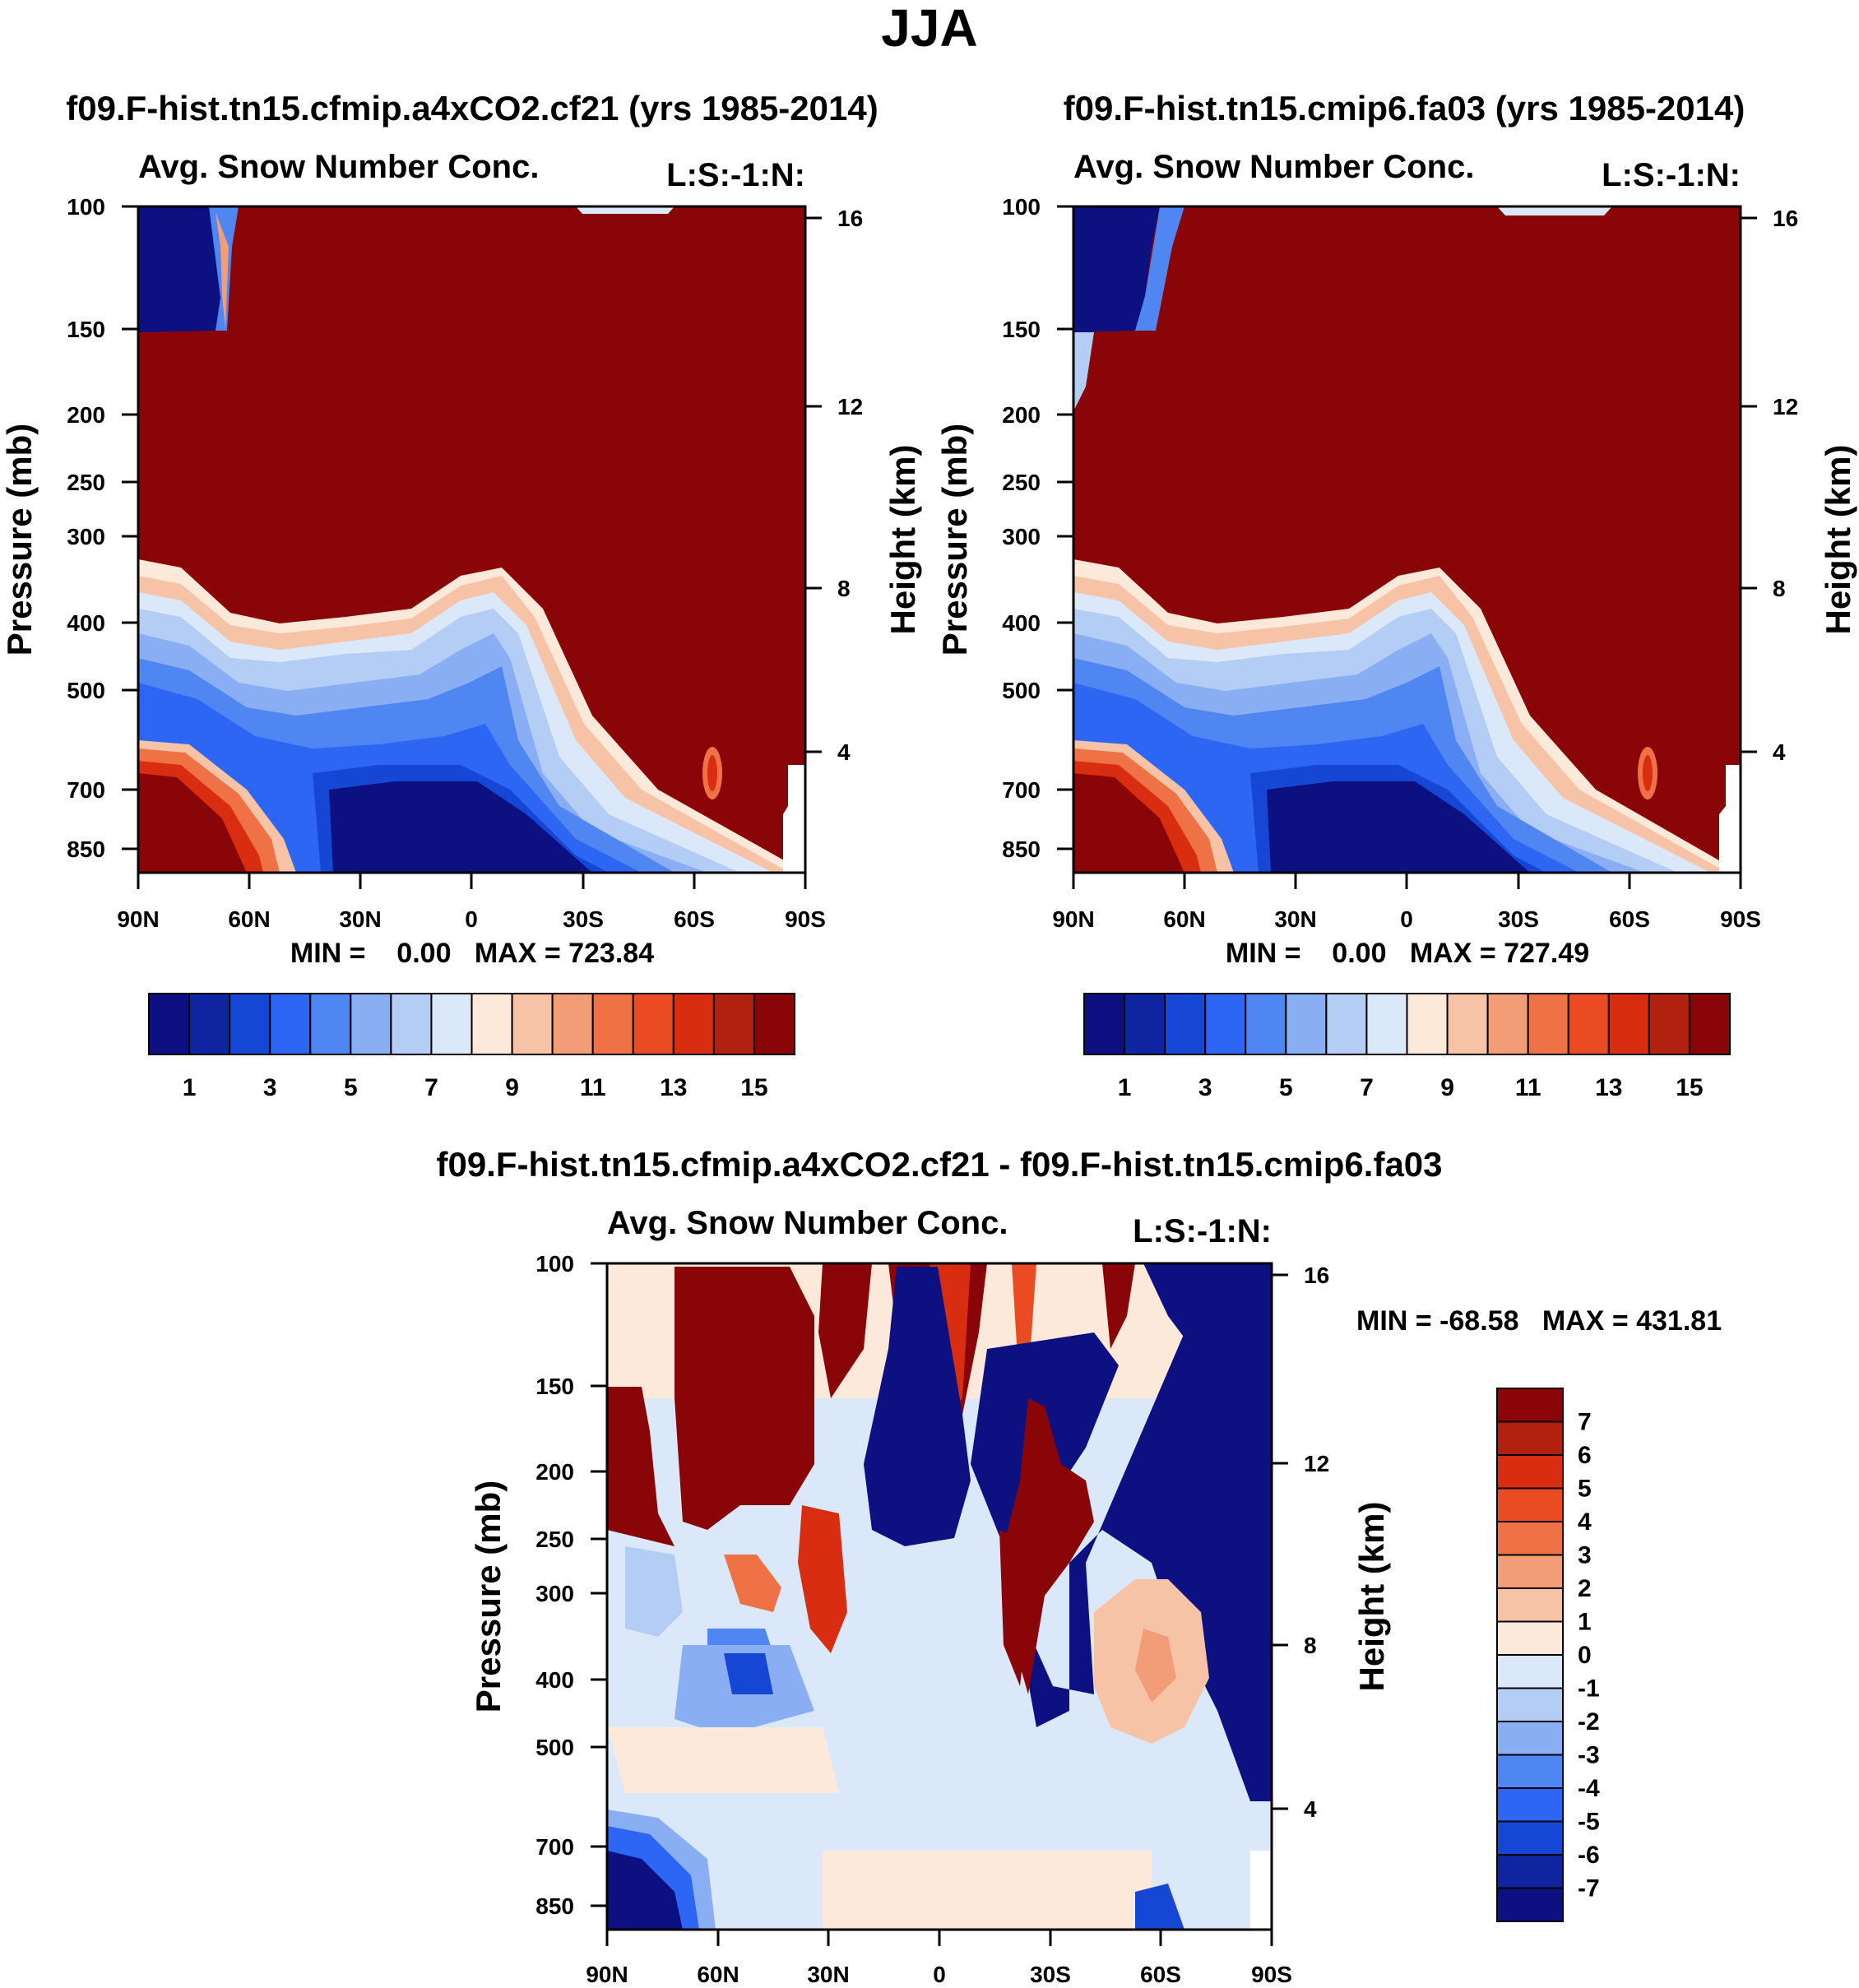 The width and height of the screenshot is (1859, 1988). Describe the element at coordinates (844, 752) in the screenshot. I see `panel-a-y2tick: 4` at that location.